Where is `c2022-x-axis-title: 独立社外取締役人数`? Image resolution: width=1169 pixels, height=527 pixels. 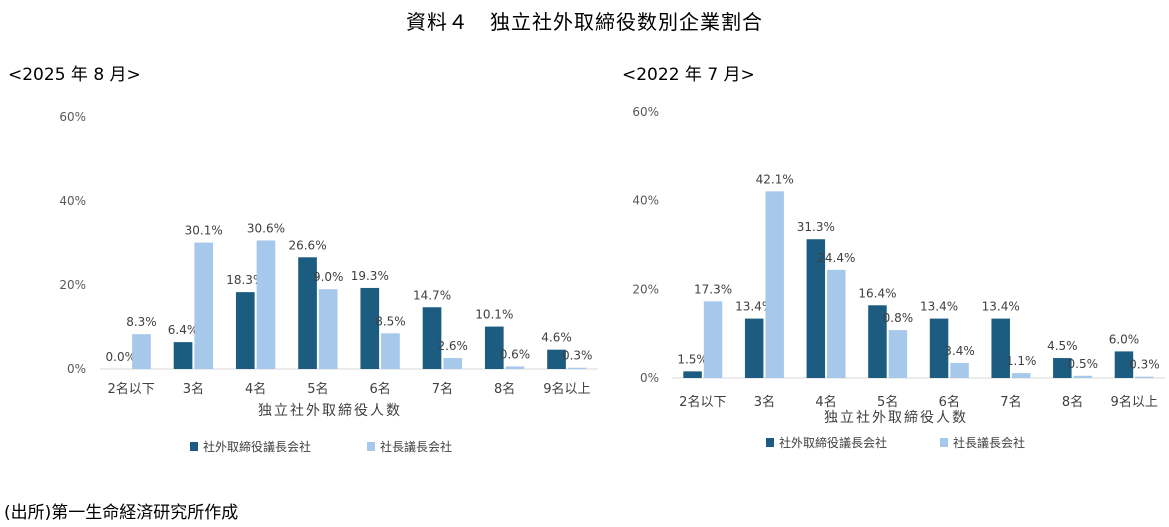 c2022-x-axis-title: 独立社外取締役人数 is located at coordinates (896, 417).